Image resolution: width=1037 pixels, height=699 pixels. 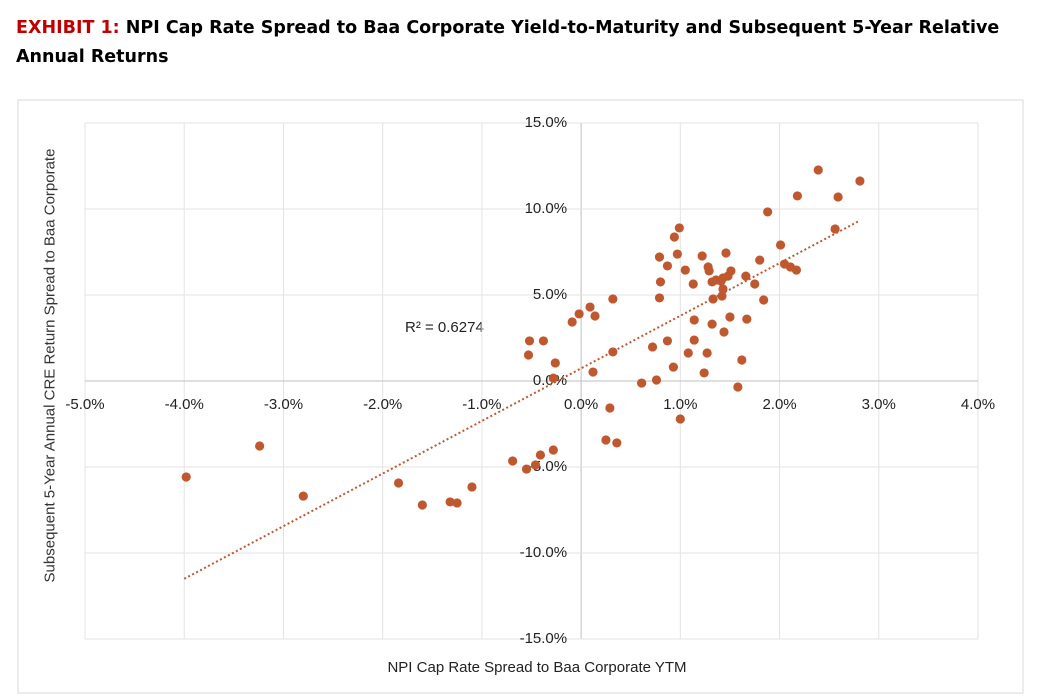 What do you see at coordinates (544, 638) in the screenshot?
I see `y-tick-label: -15.0%` at bounding box center [544, 638].